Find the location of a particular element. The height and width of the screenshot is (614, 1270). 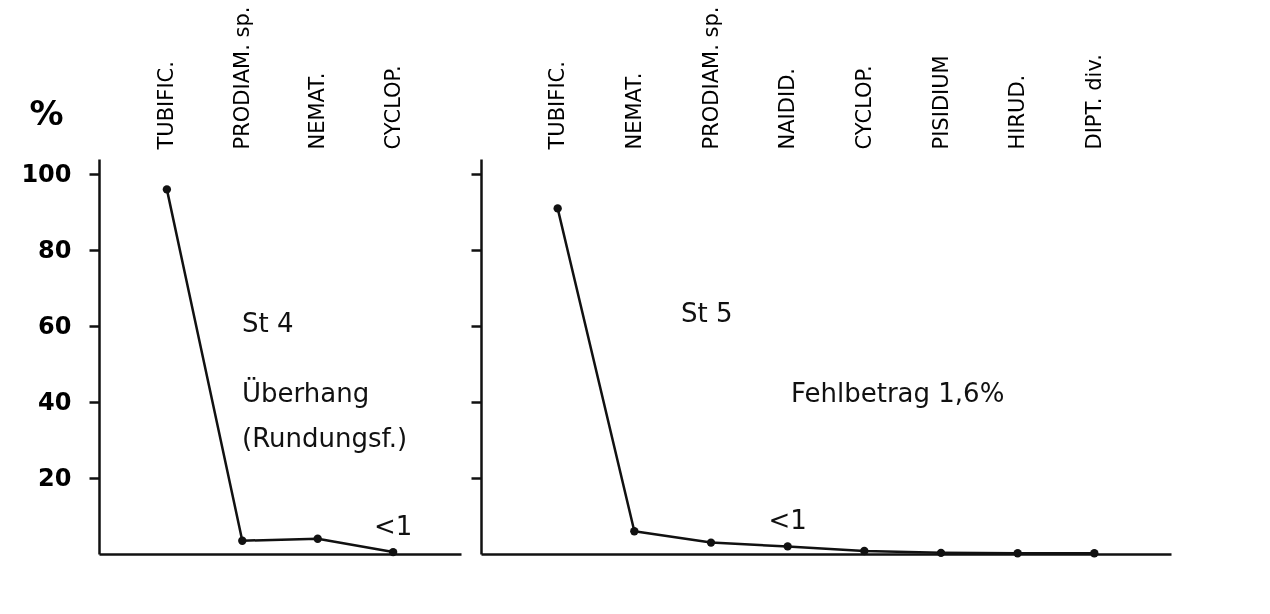

annotation: Fehlbetrag 1,6% is located at coordinates (898, 393).